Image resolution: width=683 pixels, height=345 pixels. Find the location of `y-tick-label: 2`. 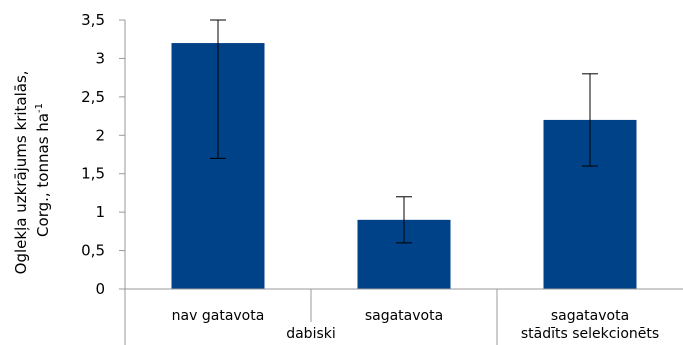

y-tick-label: 2 is located at coordinates (100, 135).